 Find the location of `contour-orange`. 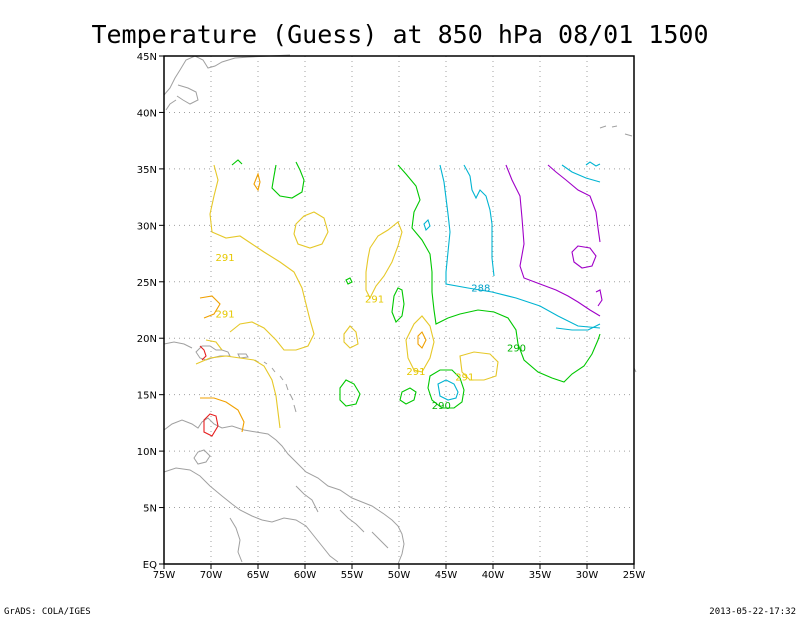

contour-orange is located at coordinates (210, 307).